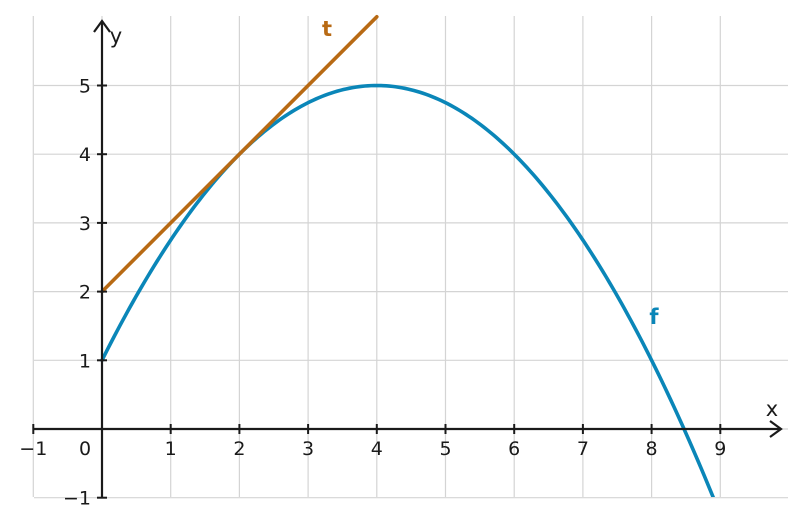  What do you see at coordinates (514, 449) in the screenshot?
I see `x-tick-label: 6` at bounding box center [514, 449].